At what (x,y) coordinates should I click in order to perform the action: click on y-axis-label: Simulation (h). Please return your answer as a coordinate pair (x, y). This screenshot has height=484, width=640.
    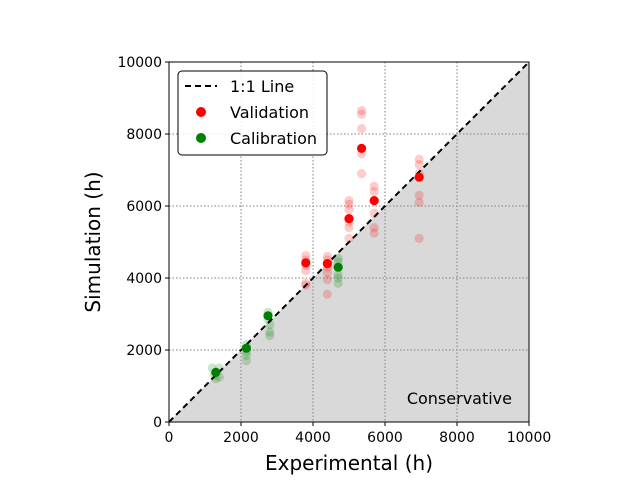
    Looking at the image, I should click on (93, 241).